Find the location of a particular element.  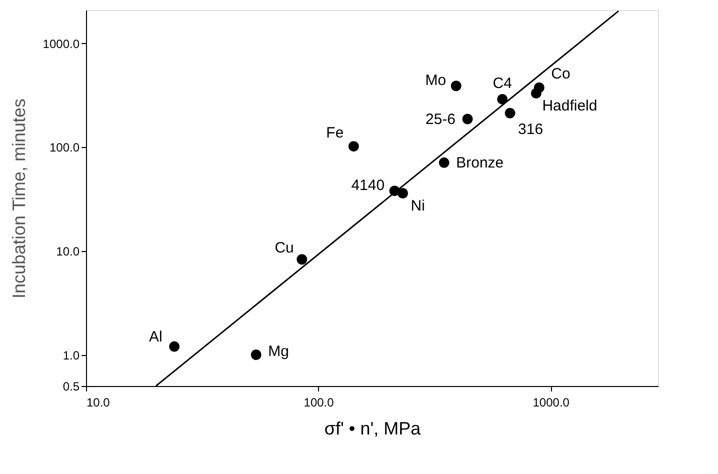

annotation: Mo is located at coordinates (435, 80).